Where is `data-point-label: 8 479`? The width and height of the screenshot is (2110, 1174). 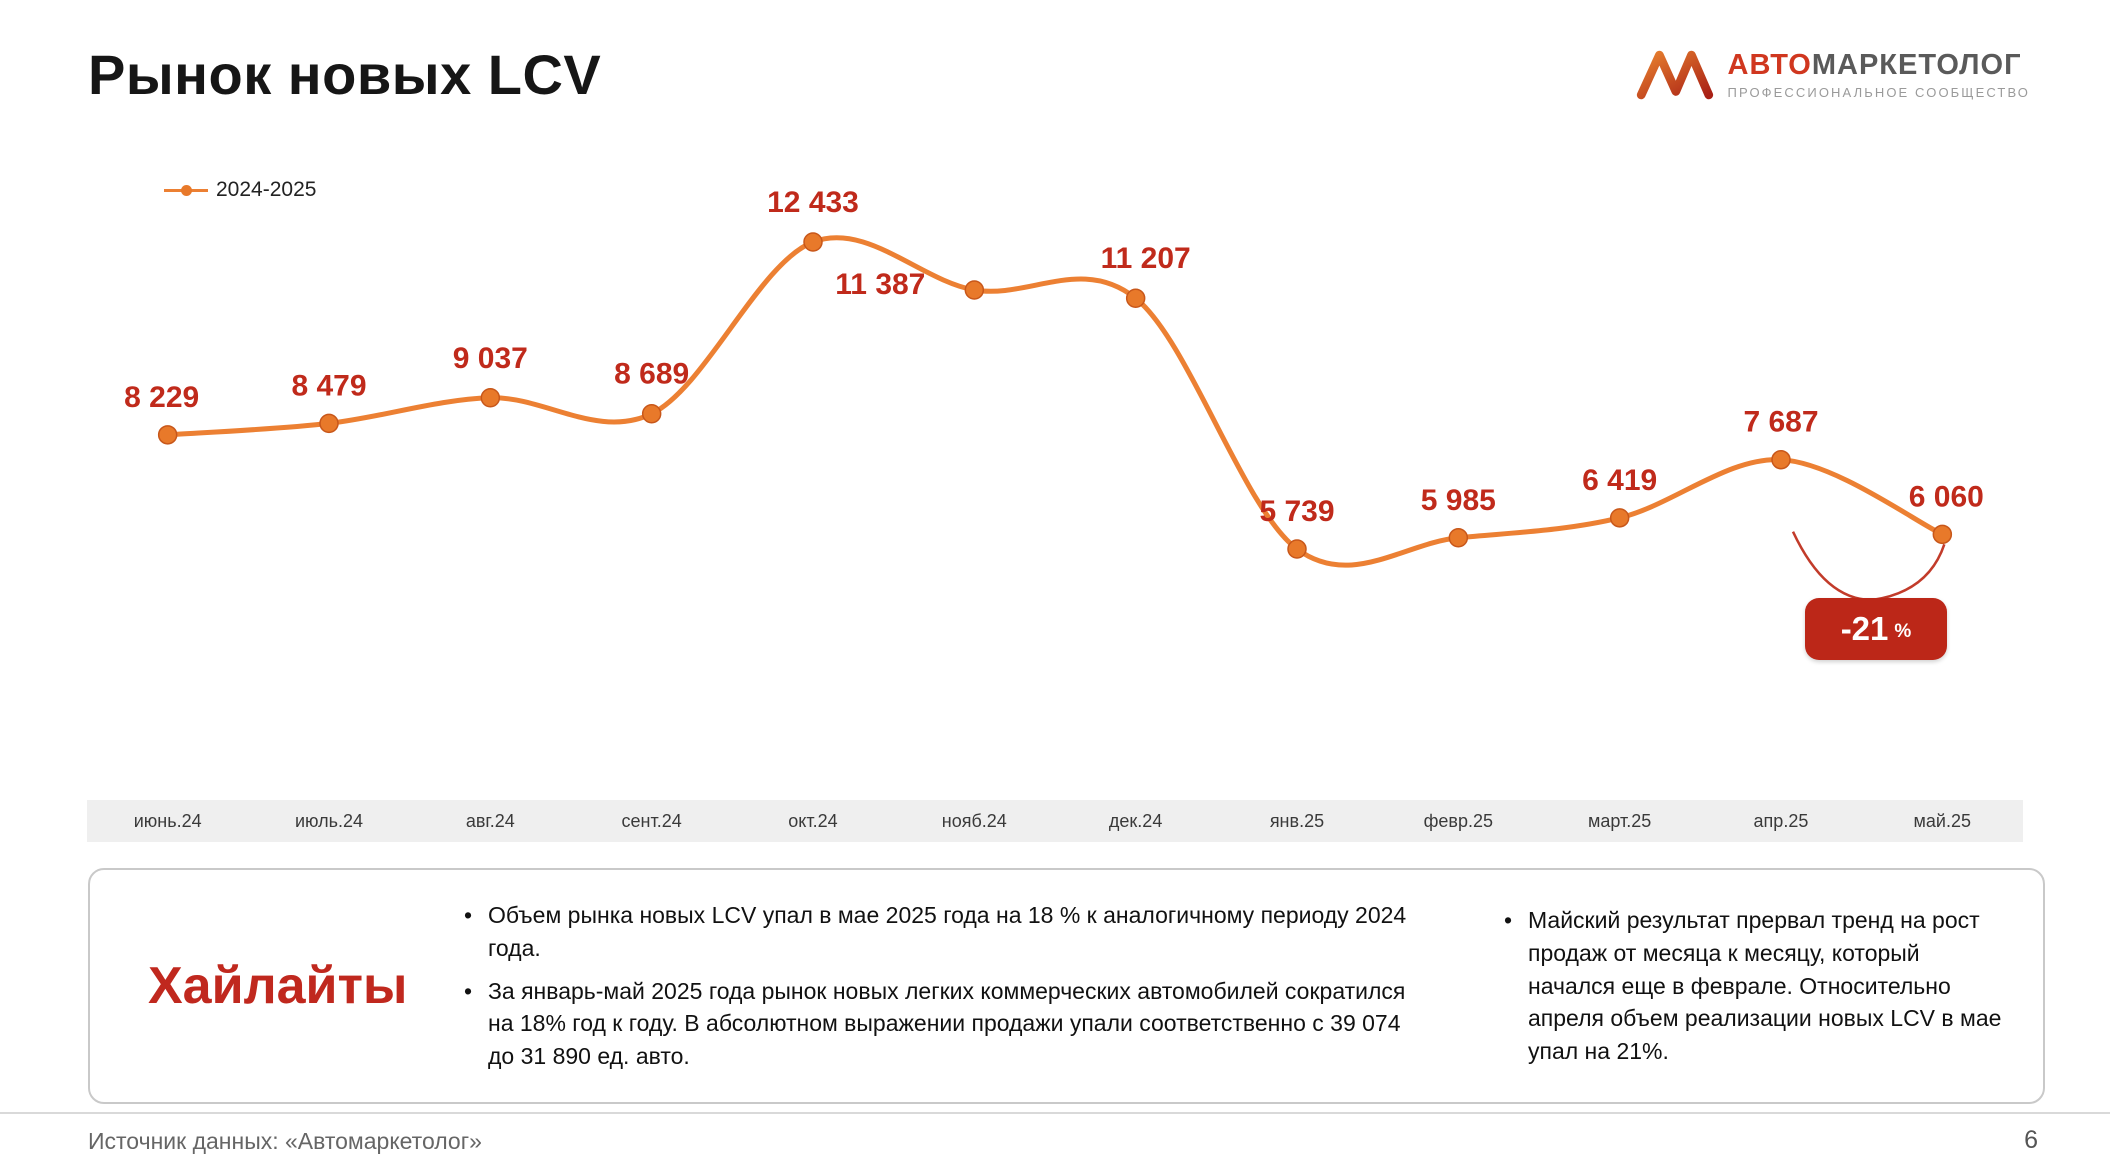 data-point-label: 8 479 is located at coordinates (328, 385).